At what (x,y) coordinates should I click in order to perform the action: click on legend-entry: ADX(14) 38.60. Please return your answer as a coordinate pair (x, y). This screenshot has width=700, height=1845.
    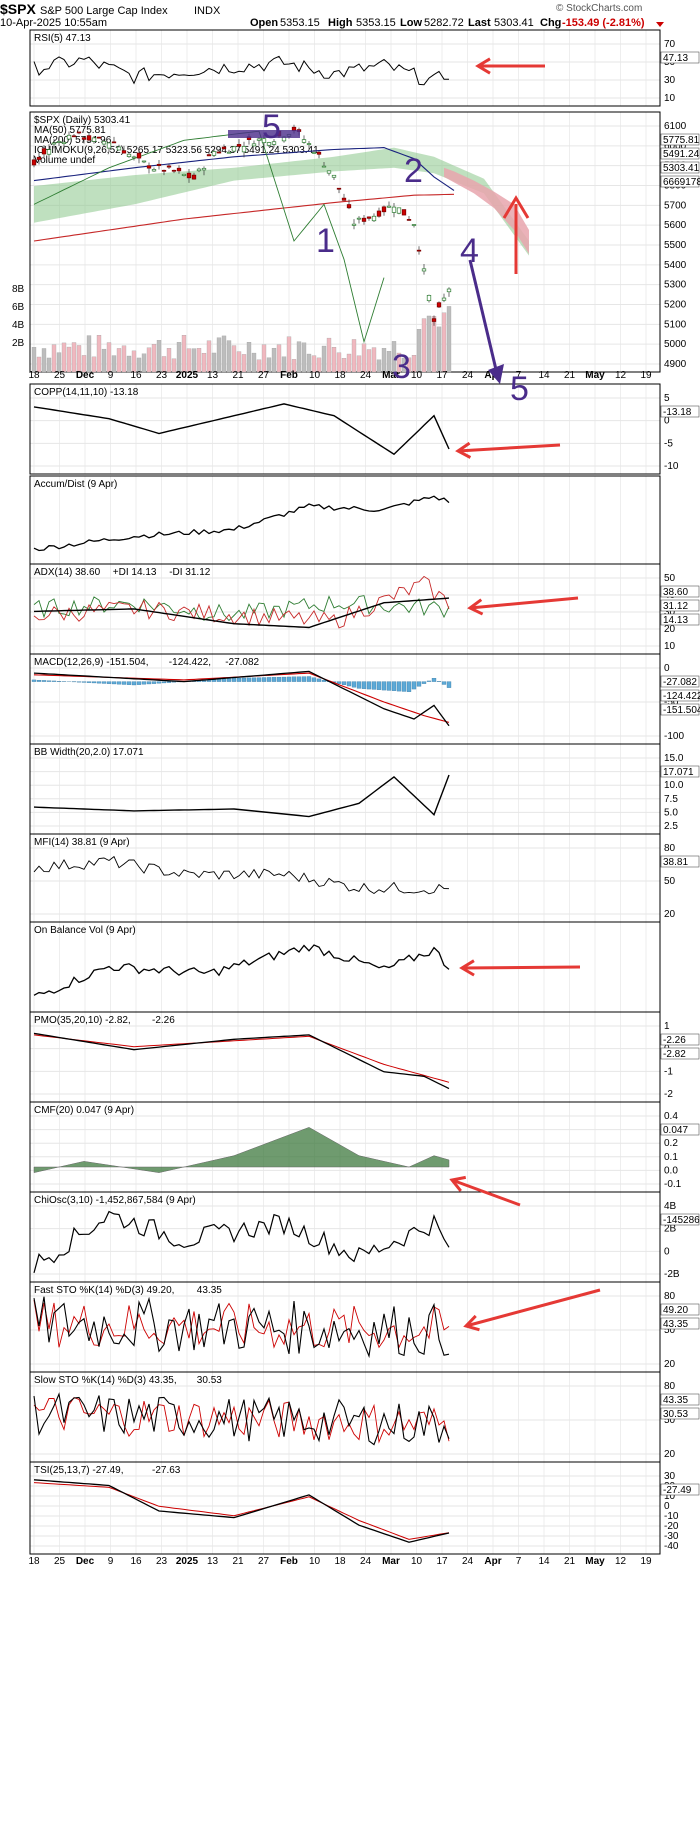
    Looking at the image, I should click on (67, 572).